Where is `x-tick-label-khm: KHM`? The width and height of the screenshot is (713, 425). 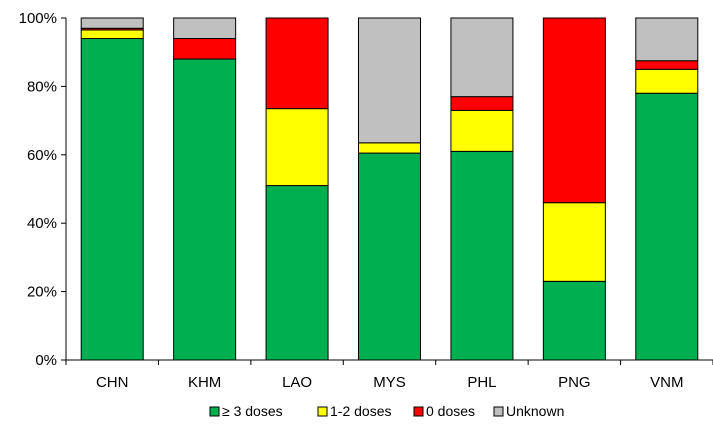 x-tick-label-khm: KHM is located at coordinates (204, 382).